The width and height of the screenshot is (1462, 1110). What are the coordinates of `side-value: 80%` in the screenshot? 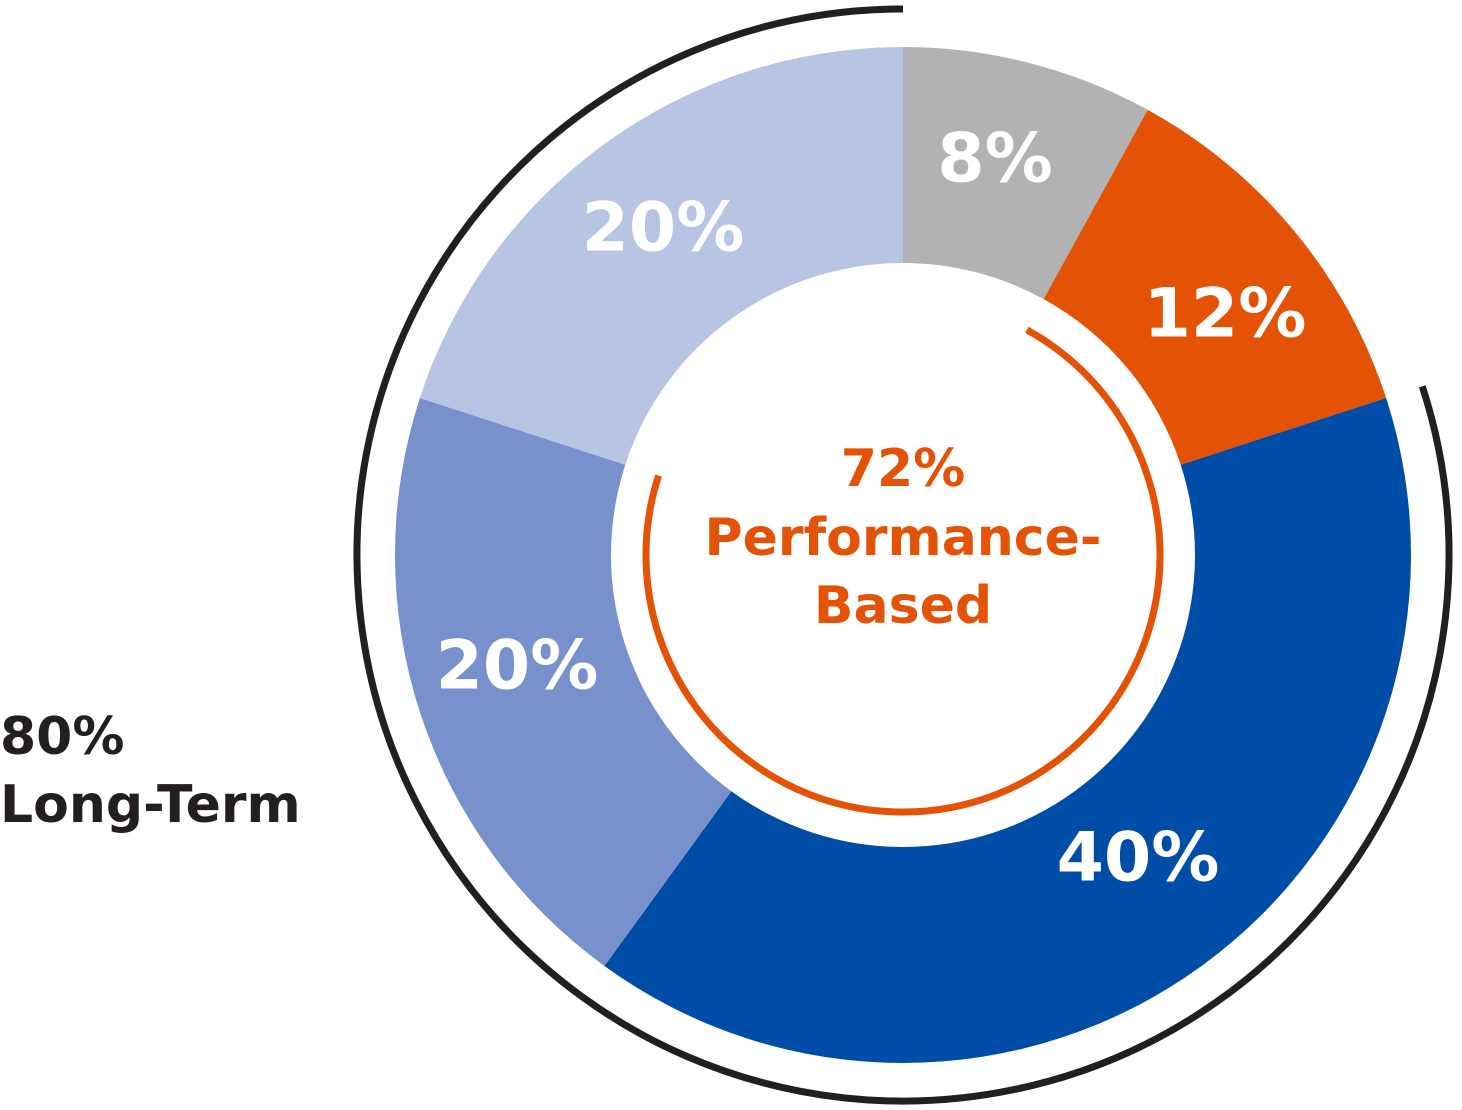 It's located at (62, 737).